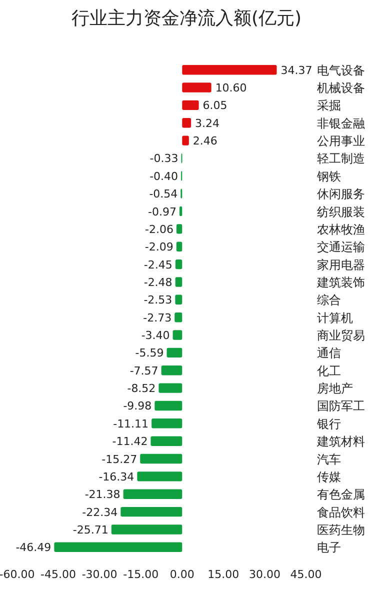  What do you see at coordinates (296, 70) in the screenshot?
I see `data-label: 34.37` at bounding box center [296, 70].